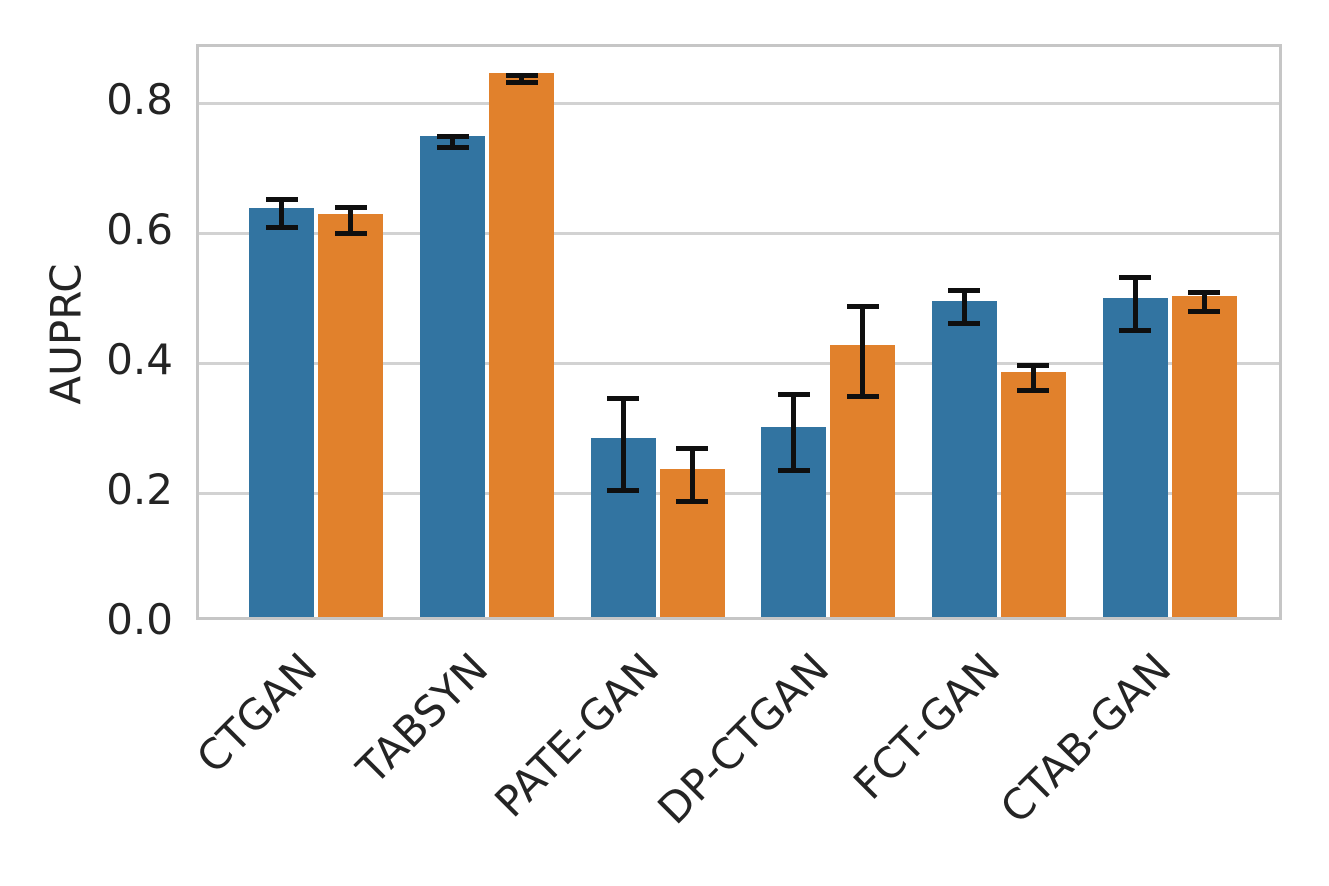 The image size is (1329, 886). Describe the element at coordinates (964, 323) in the screenshot. I see `error-bar-cap-bottom-fct-gan-blue-series` at that location.